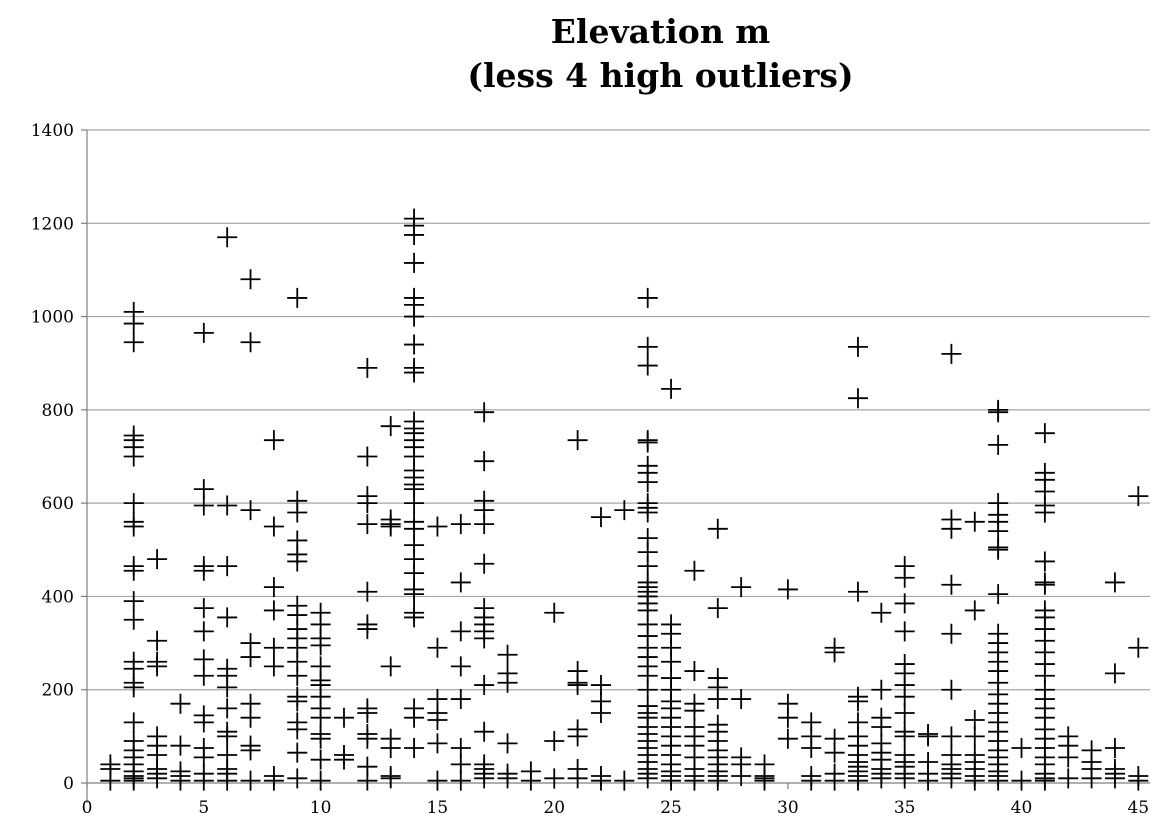  I want to click on y-tick-label: 400, so click(58, 597).